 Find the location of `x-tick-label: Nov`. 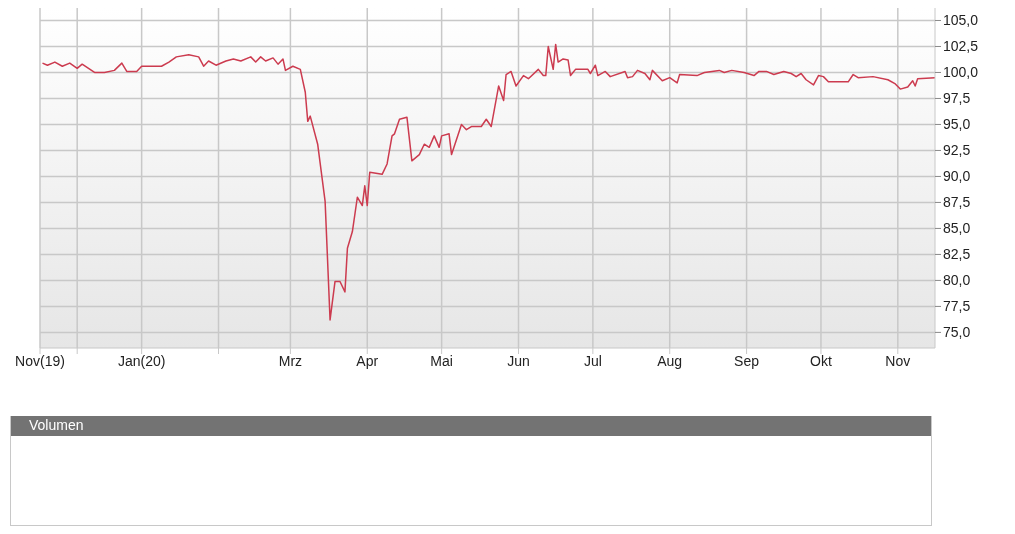

x-tick-label: Nov is located at coordinates (898, 360).